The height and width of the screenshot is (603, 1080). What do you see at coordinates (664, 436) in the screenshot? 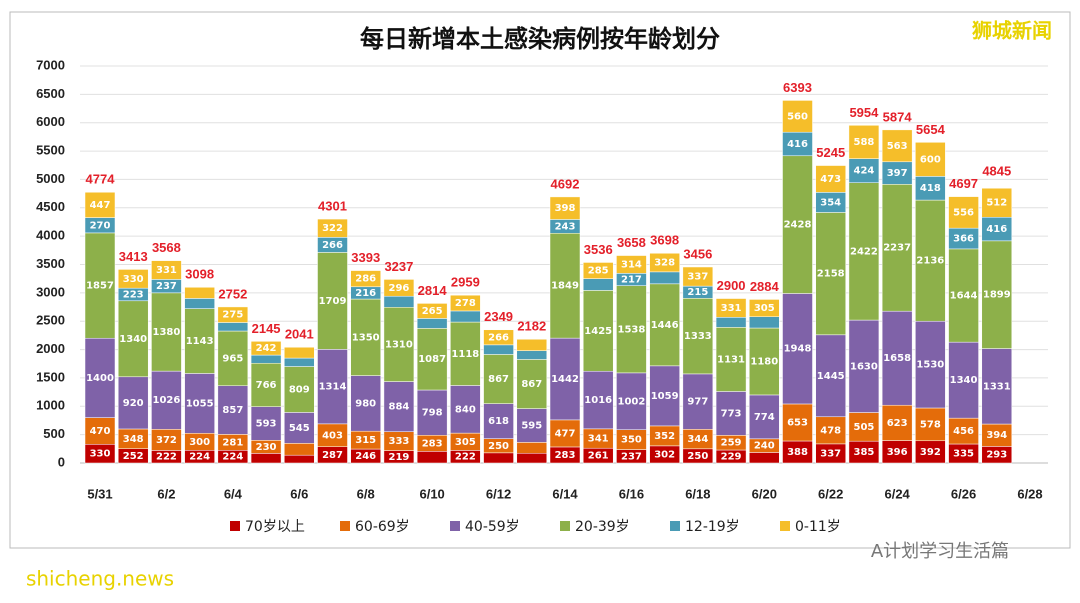
I see `segment-label: 352` at bounding box center [664, 436].